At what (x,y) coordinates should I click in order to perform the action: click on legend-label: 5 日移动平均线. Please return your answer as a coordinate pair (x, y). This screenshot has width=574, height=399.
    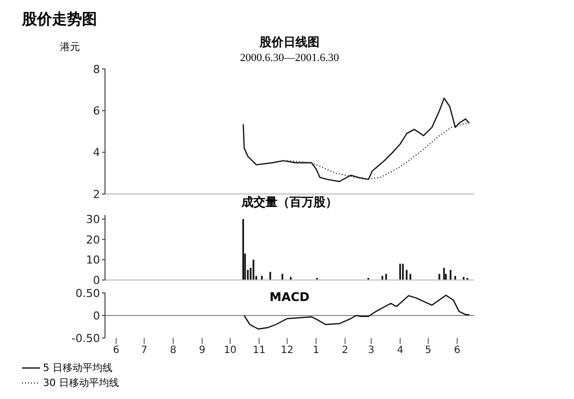
    Looking at the image, I should click on (78, 368).